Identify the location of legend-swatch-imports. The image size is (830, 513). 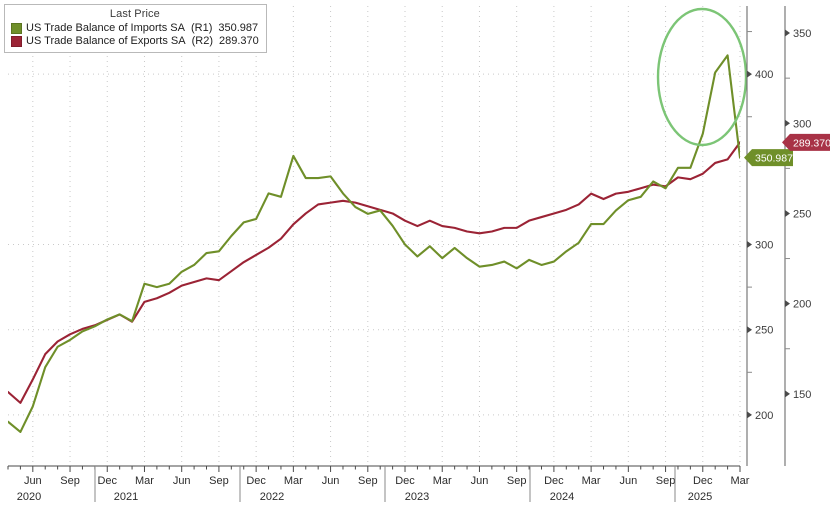
(16, 28).